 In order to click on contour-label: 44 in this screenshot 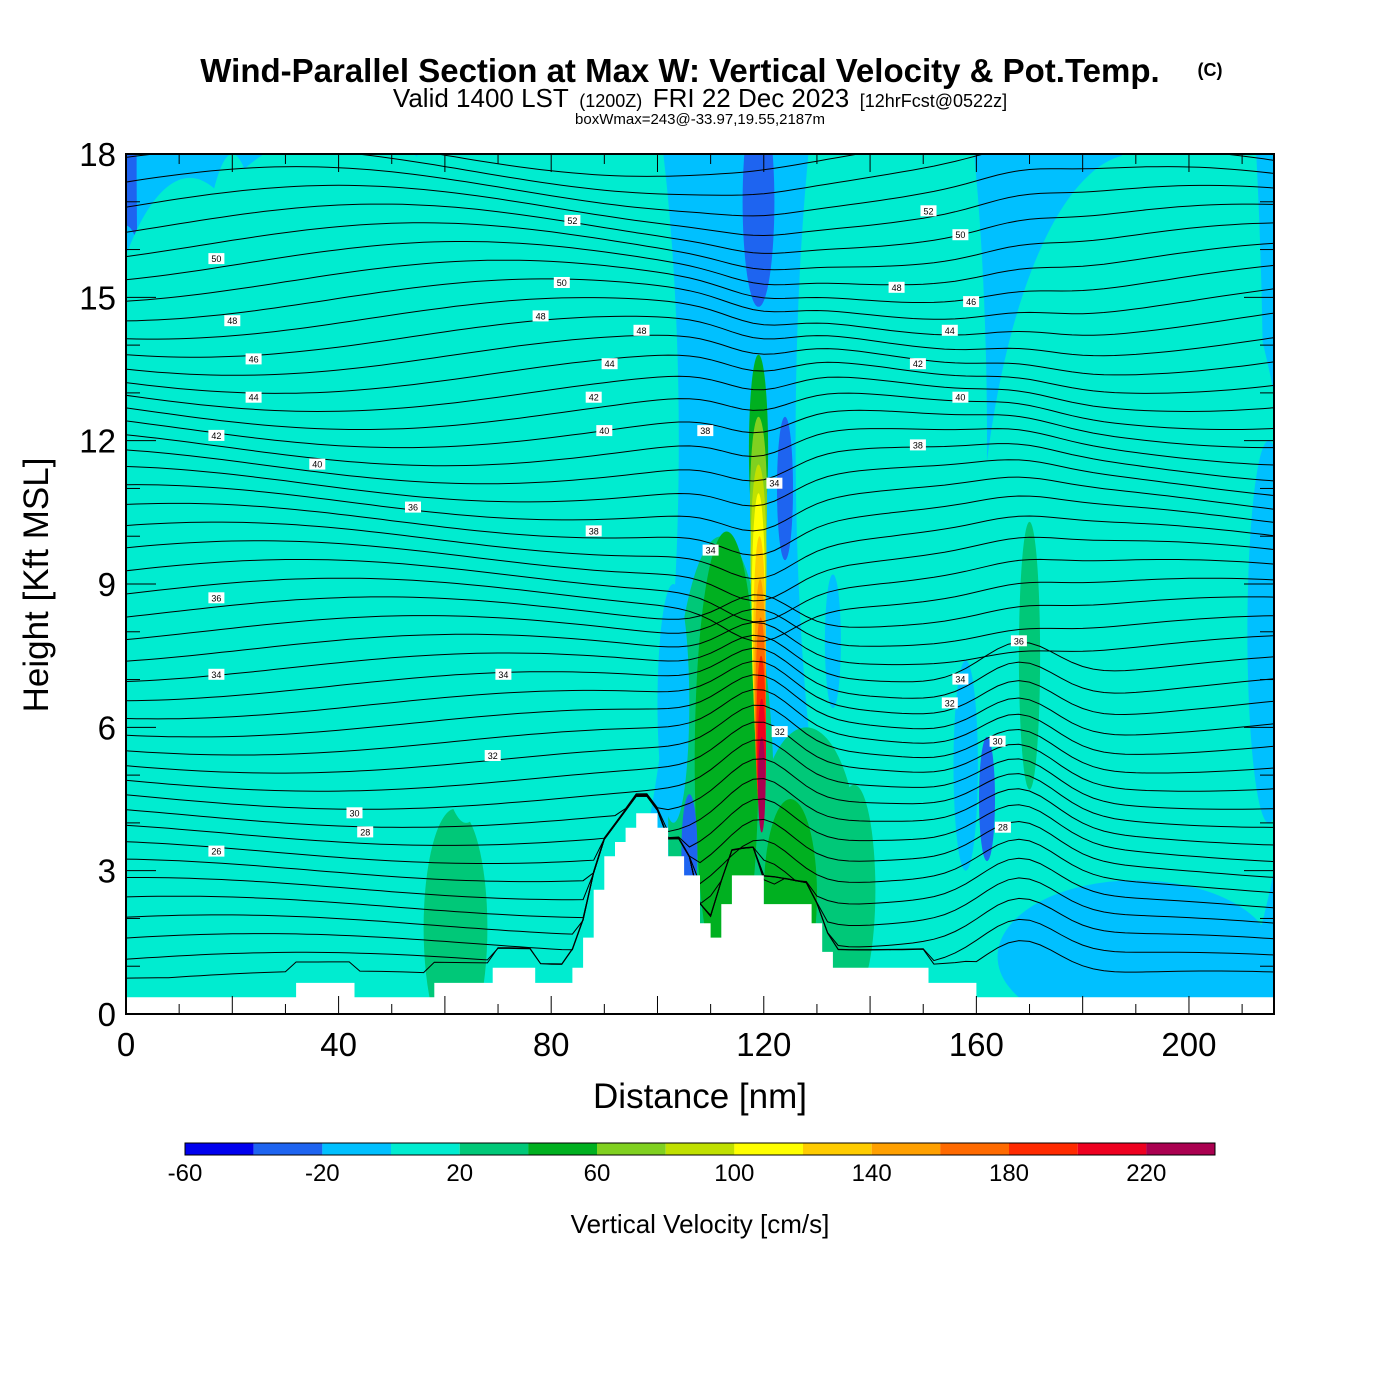, I will do `click(610, 364)`.